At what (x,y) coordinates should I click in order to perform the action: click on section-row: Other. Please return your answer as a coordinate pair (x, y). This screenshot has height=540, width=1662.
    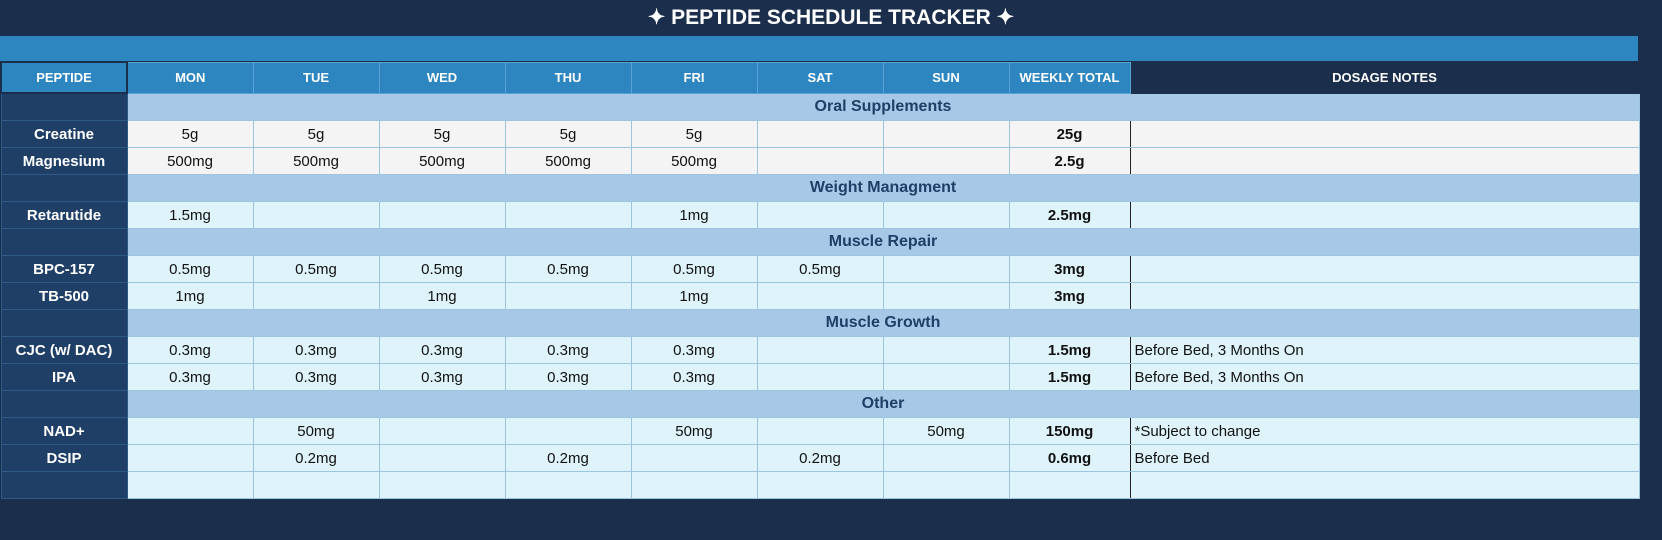
    Looking at the image, I should click on (820, 404).